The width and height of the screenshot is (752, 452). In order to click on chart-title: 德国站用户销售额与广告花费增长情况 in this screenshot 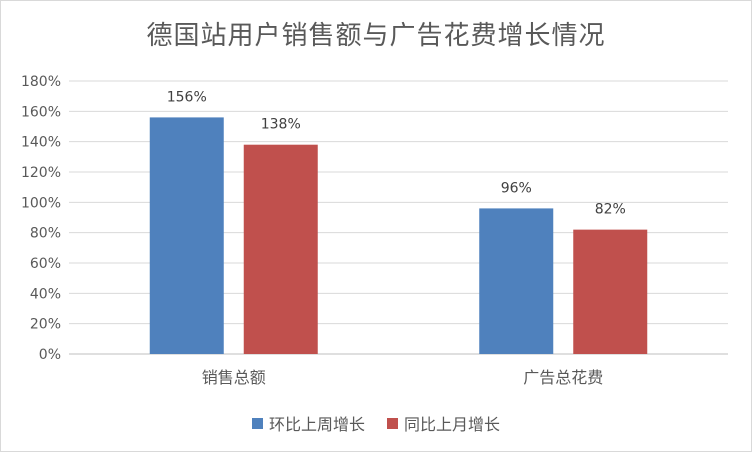, I will do `click(376, 36)`.